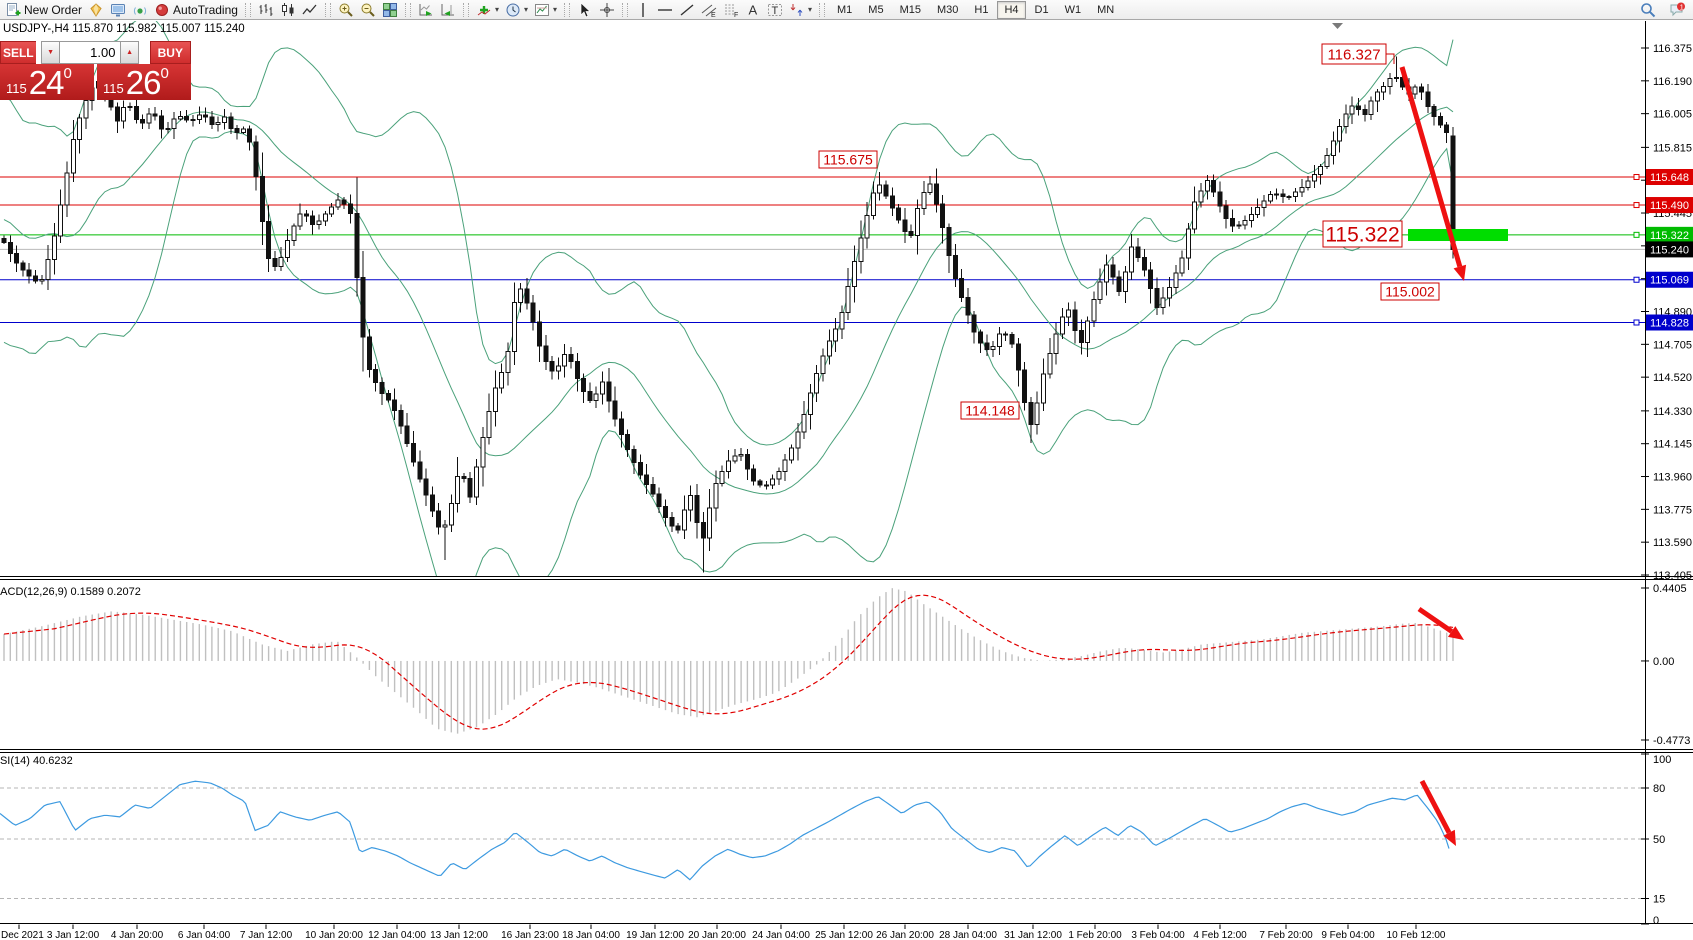  I want to click on cursor-icon, so click(585, 9).